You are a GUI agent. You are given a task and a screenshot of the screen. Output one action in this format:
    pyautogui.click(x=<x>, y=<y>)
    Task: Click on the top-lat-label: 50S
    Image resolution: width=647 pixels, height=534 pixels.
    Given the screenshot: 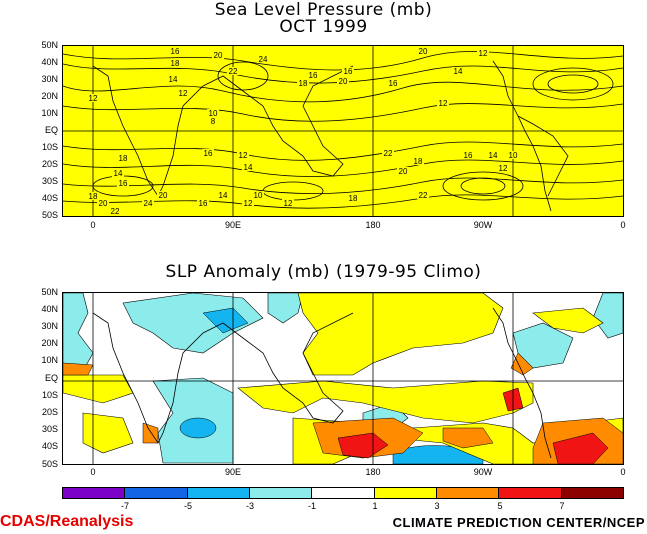 What is the action you would take?
    pyautogui.click(x=49, y=215)
    